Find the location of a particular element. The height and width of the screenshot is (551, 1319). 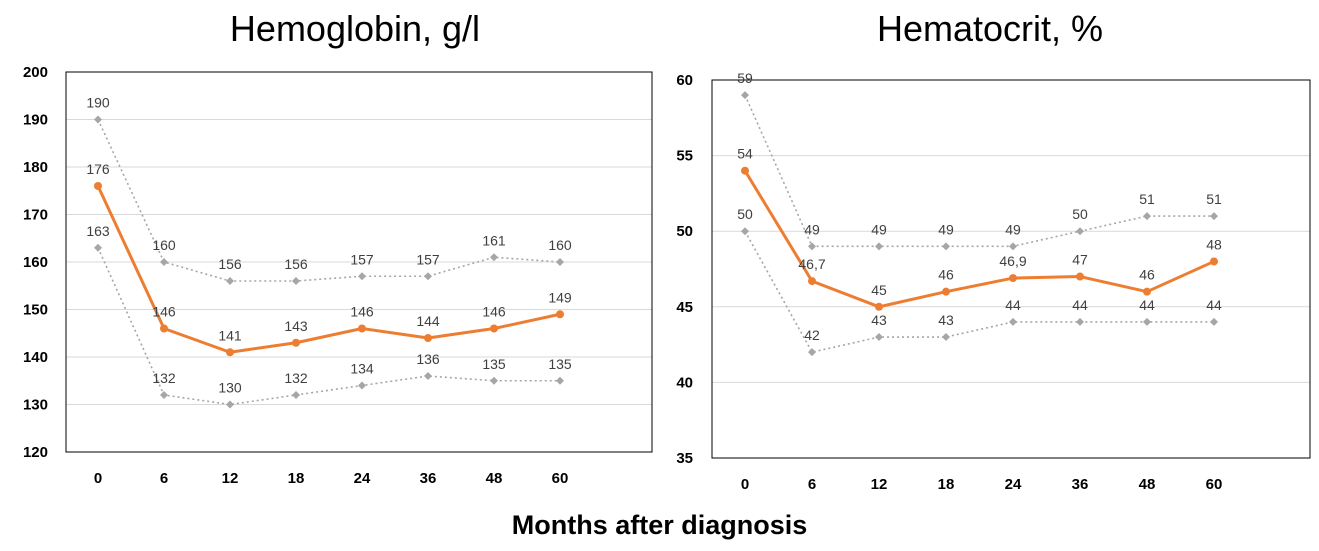

hematocrit-y-tick-label: 40 is located at coordinates (684, 382).